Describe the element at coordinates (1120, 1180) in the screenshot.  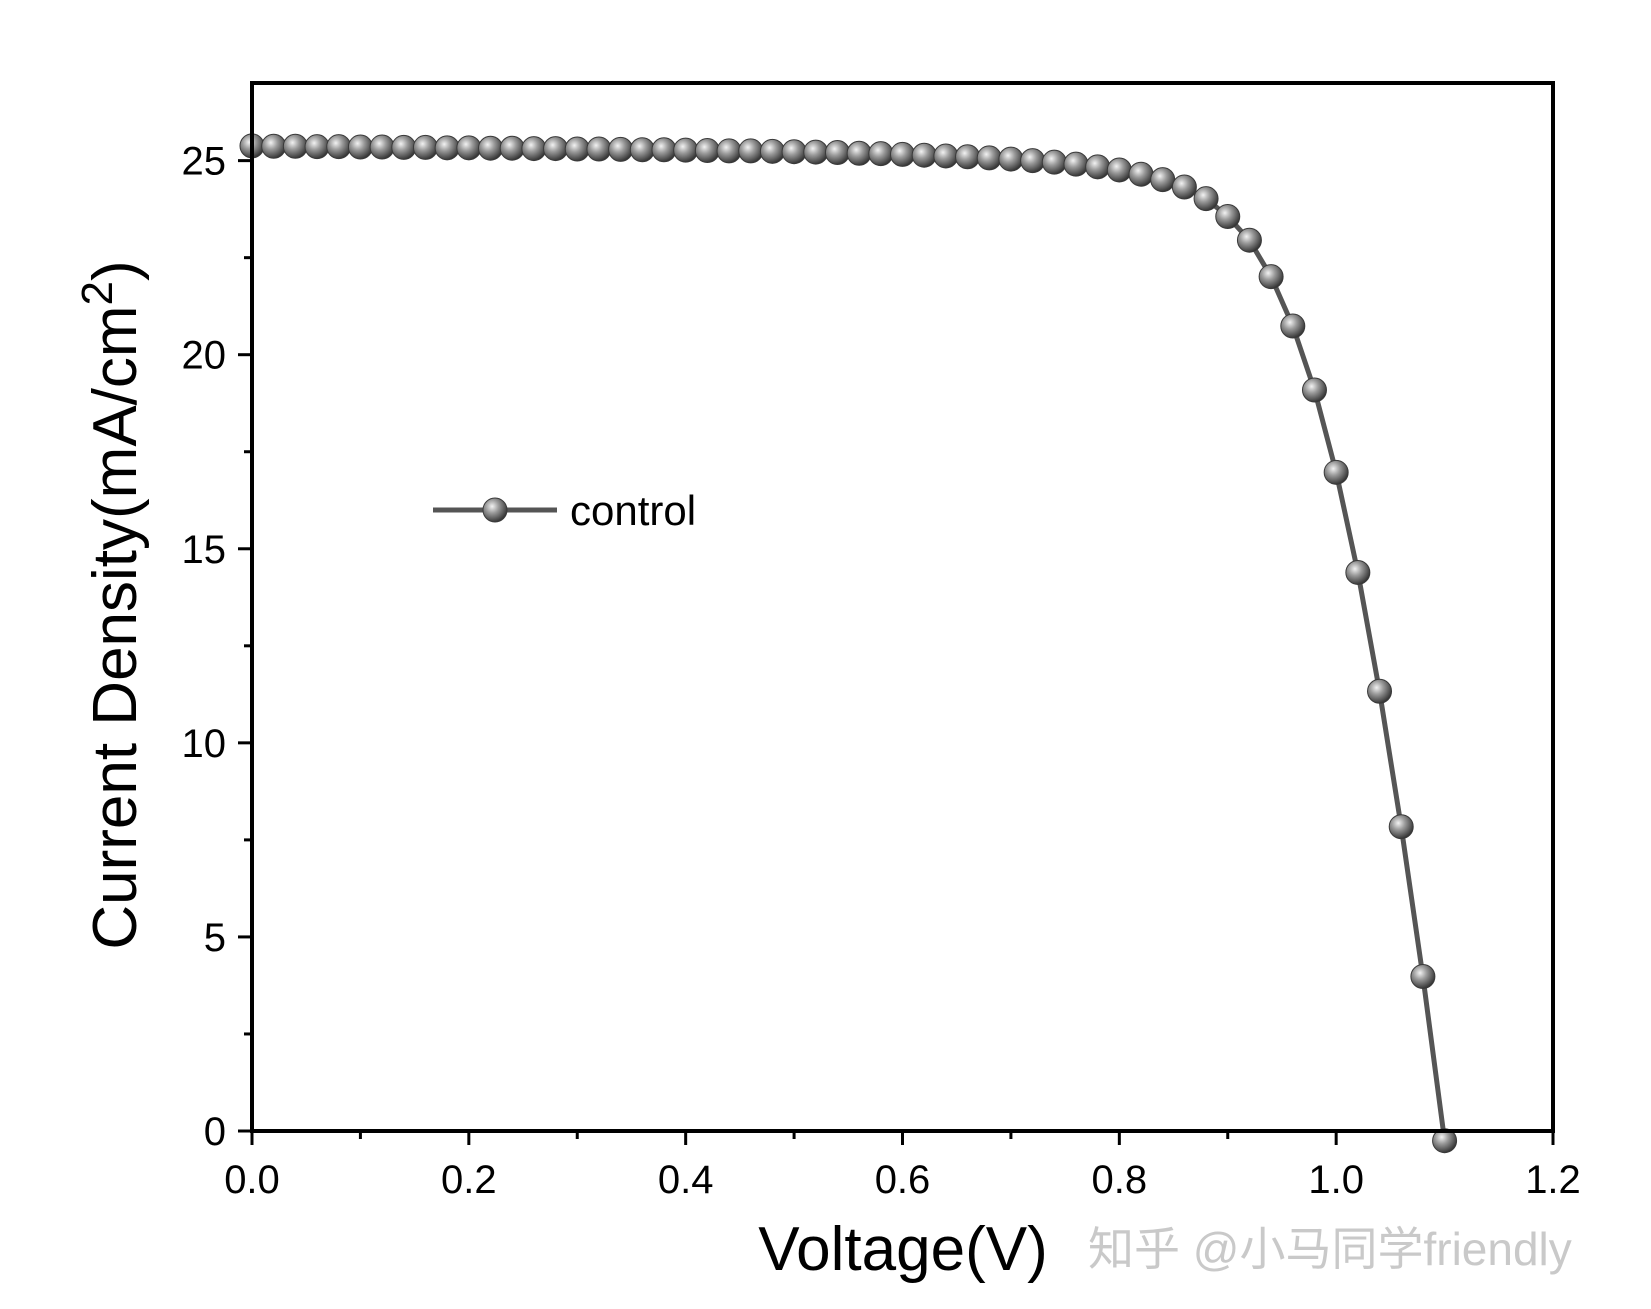
I see `x-tick-label: 0.8` at that location.